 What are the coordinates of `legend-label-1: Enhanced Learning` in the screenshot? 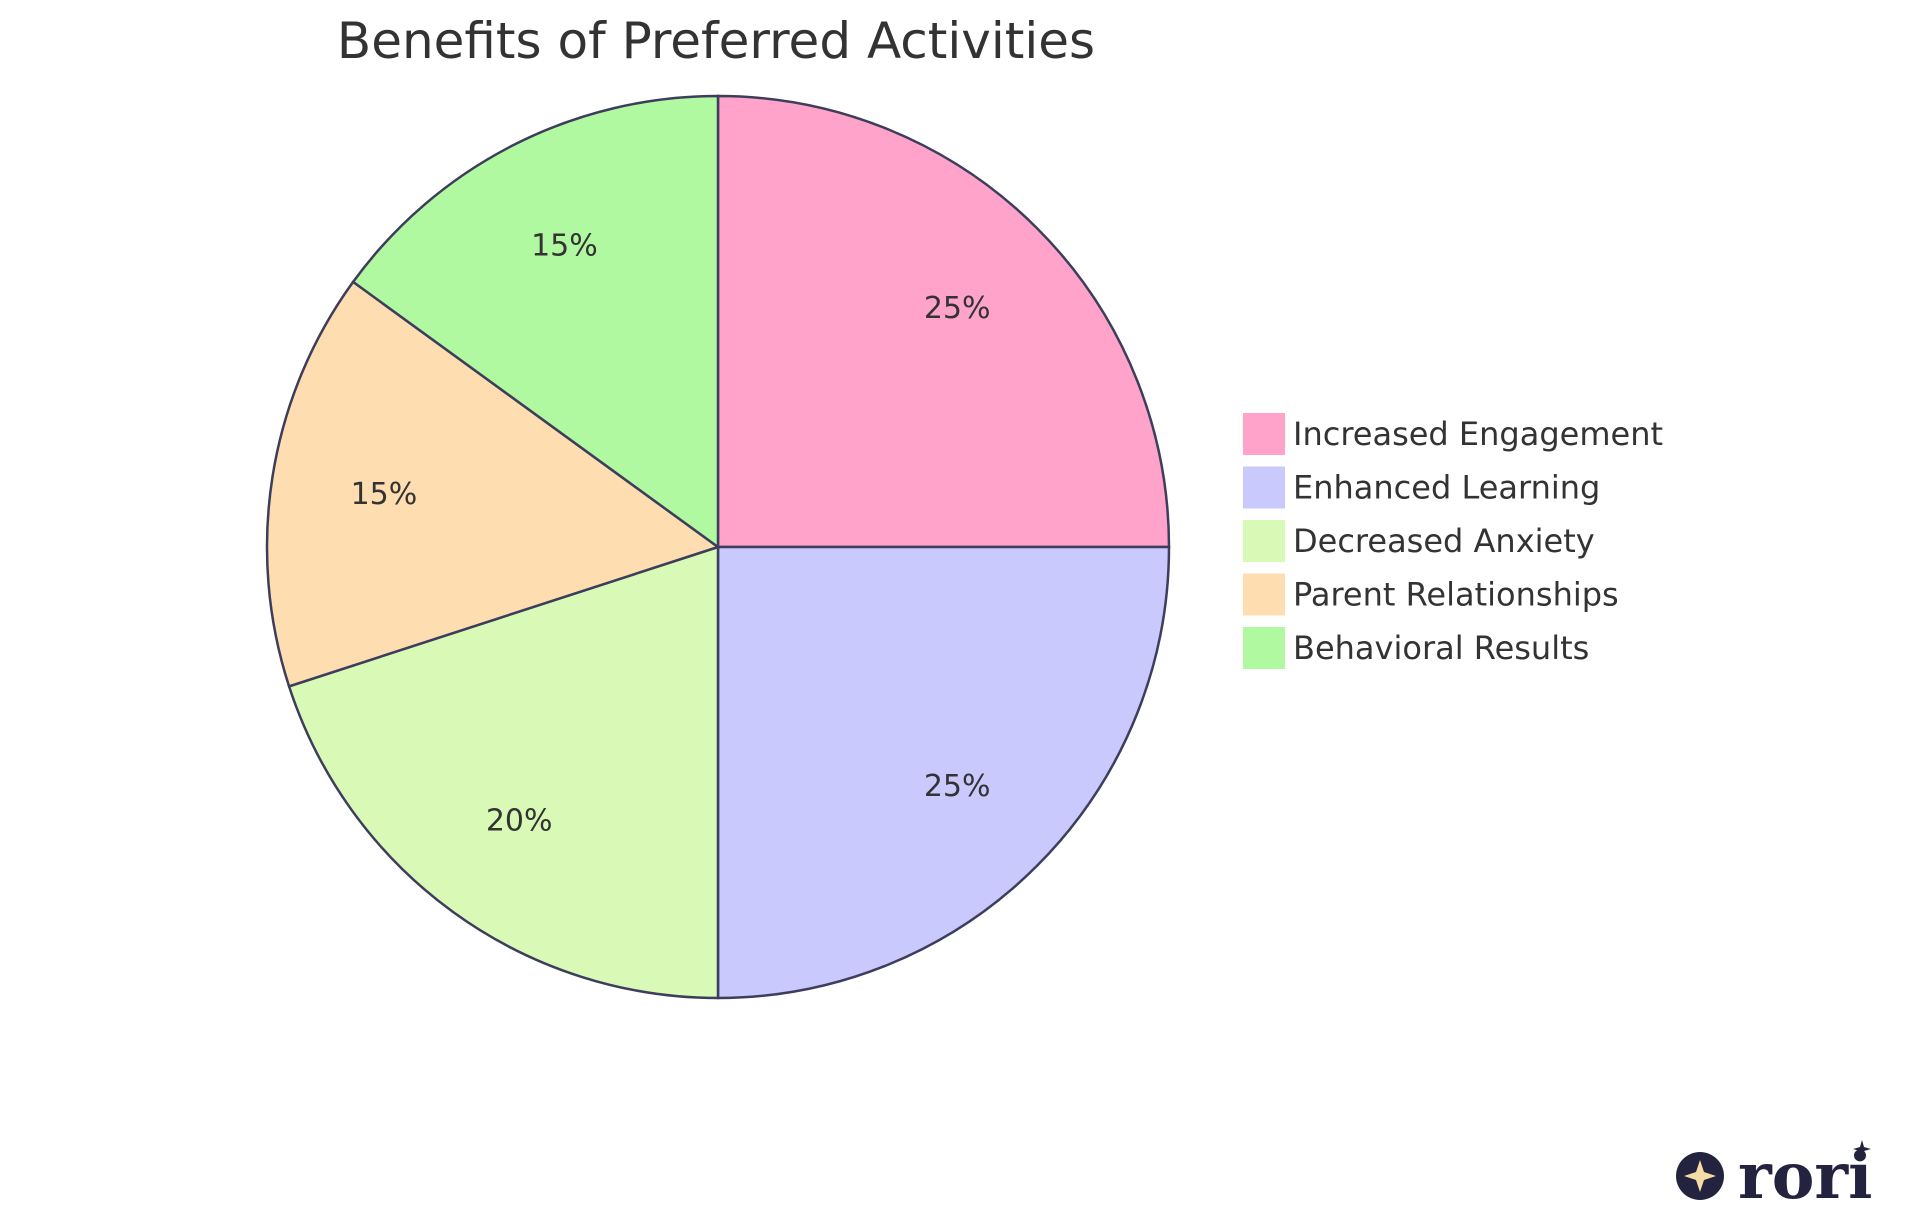 It's located at (1446, 488).